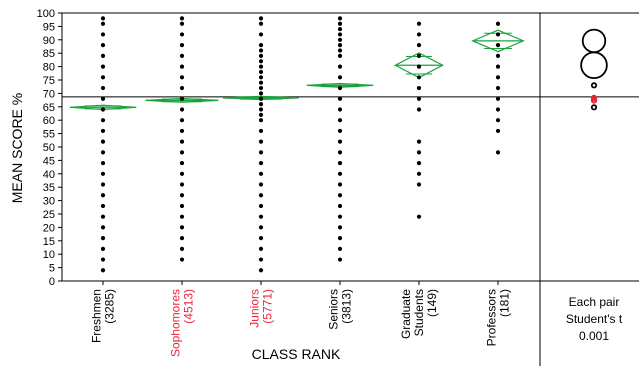 The width and height of the screenshot is (639, 366). I want to click on y-tick-label: 0, so click(52, 282).